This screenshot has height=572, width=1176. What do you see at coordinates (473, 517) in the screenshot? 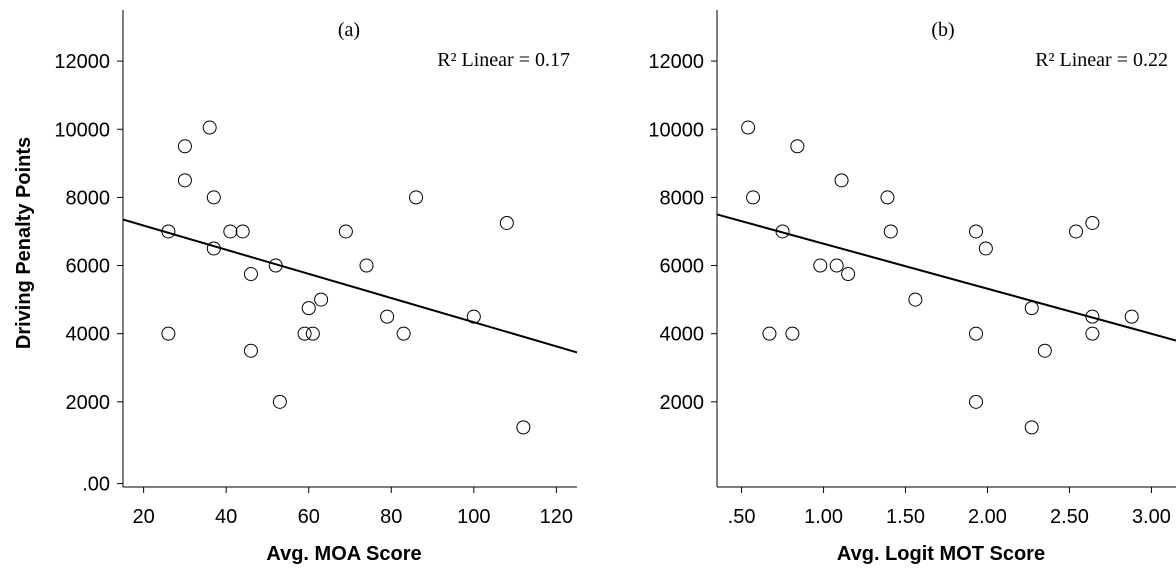
I see `x-tick-label-a: 100` at bounding box center [473, 517].